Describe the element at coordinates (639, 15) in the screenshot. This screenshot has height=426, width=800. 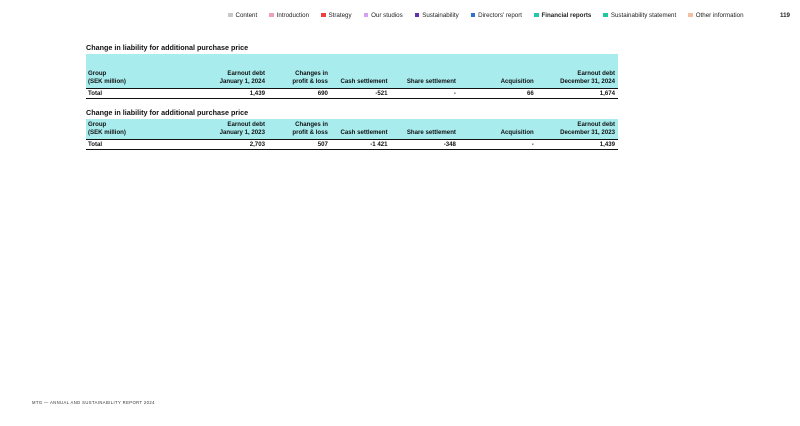
I see `nav-item-sustainability-statement: Sustainability statement` at that location.